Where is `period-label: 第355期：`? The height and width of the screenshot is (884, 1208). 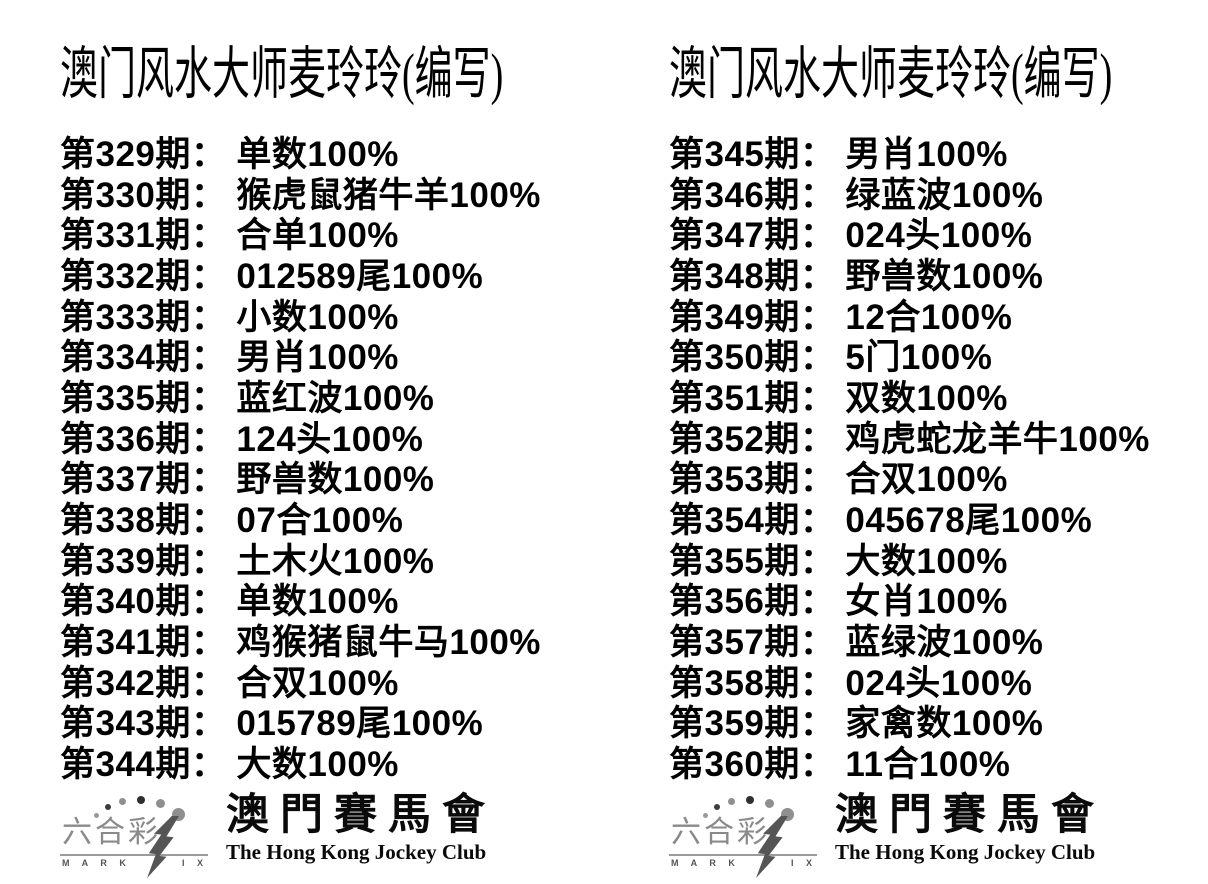
period-label: 第355期： is located at coordinates (752, 561).